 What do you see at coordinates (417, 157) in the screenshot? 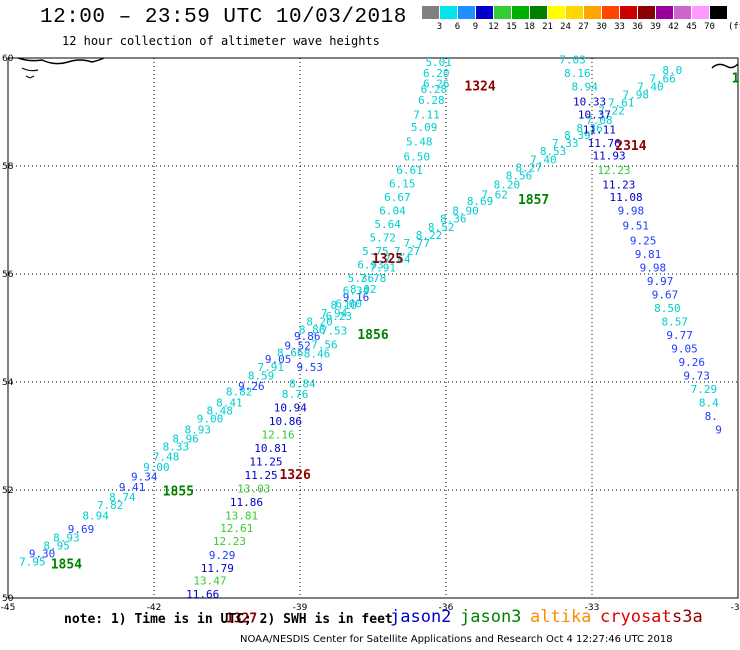
I see `wave-height-value: 6.50` at bounding box center [417, 157].